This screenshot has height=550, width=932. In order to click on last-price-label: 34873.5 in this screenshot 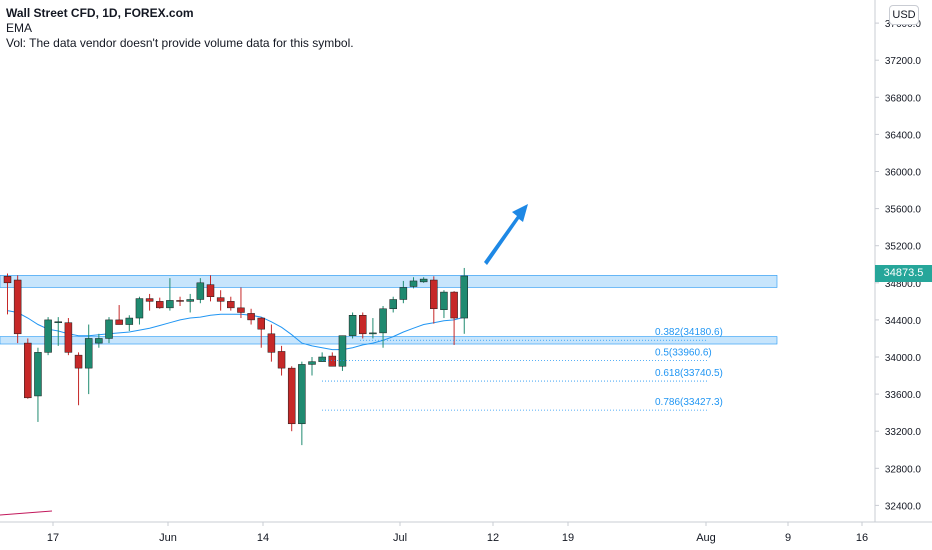, I will do `click(903, 273)`.